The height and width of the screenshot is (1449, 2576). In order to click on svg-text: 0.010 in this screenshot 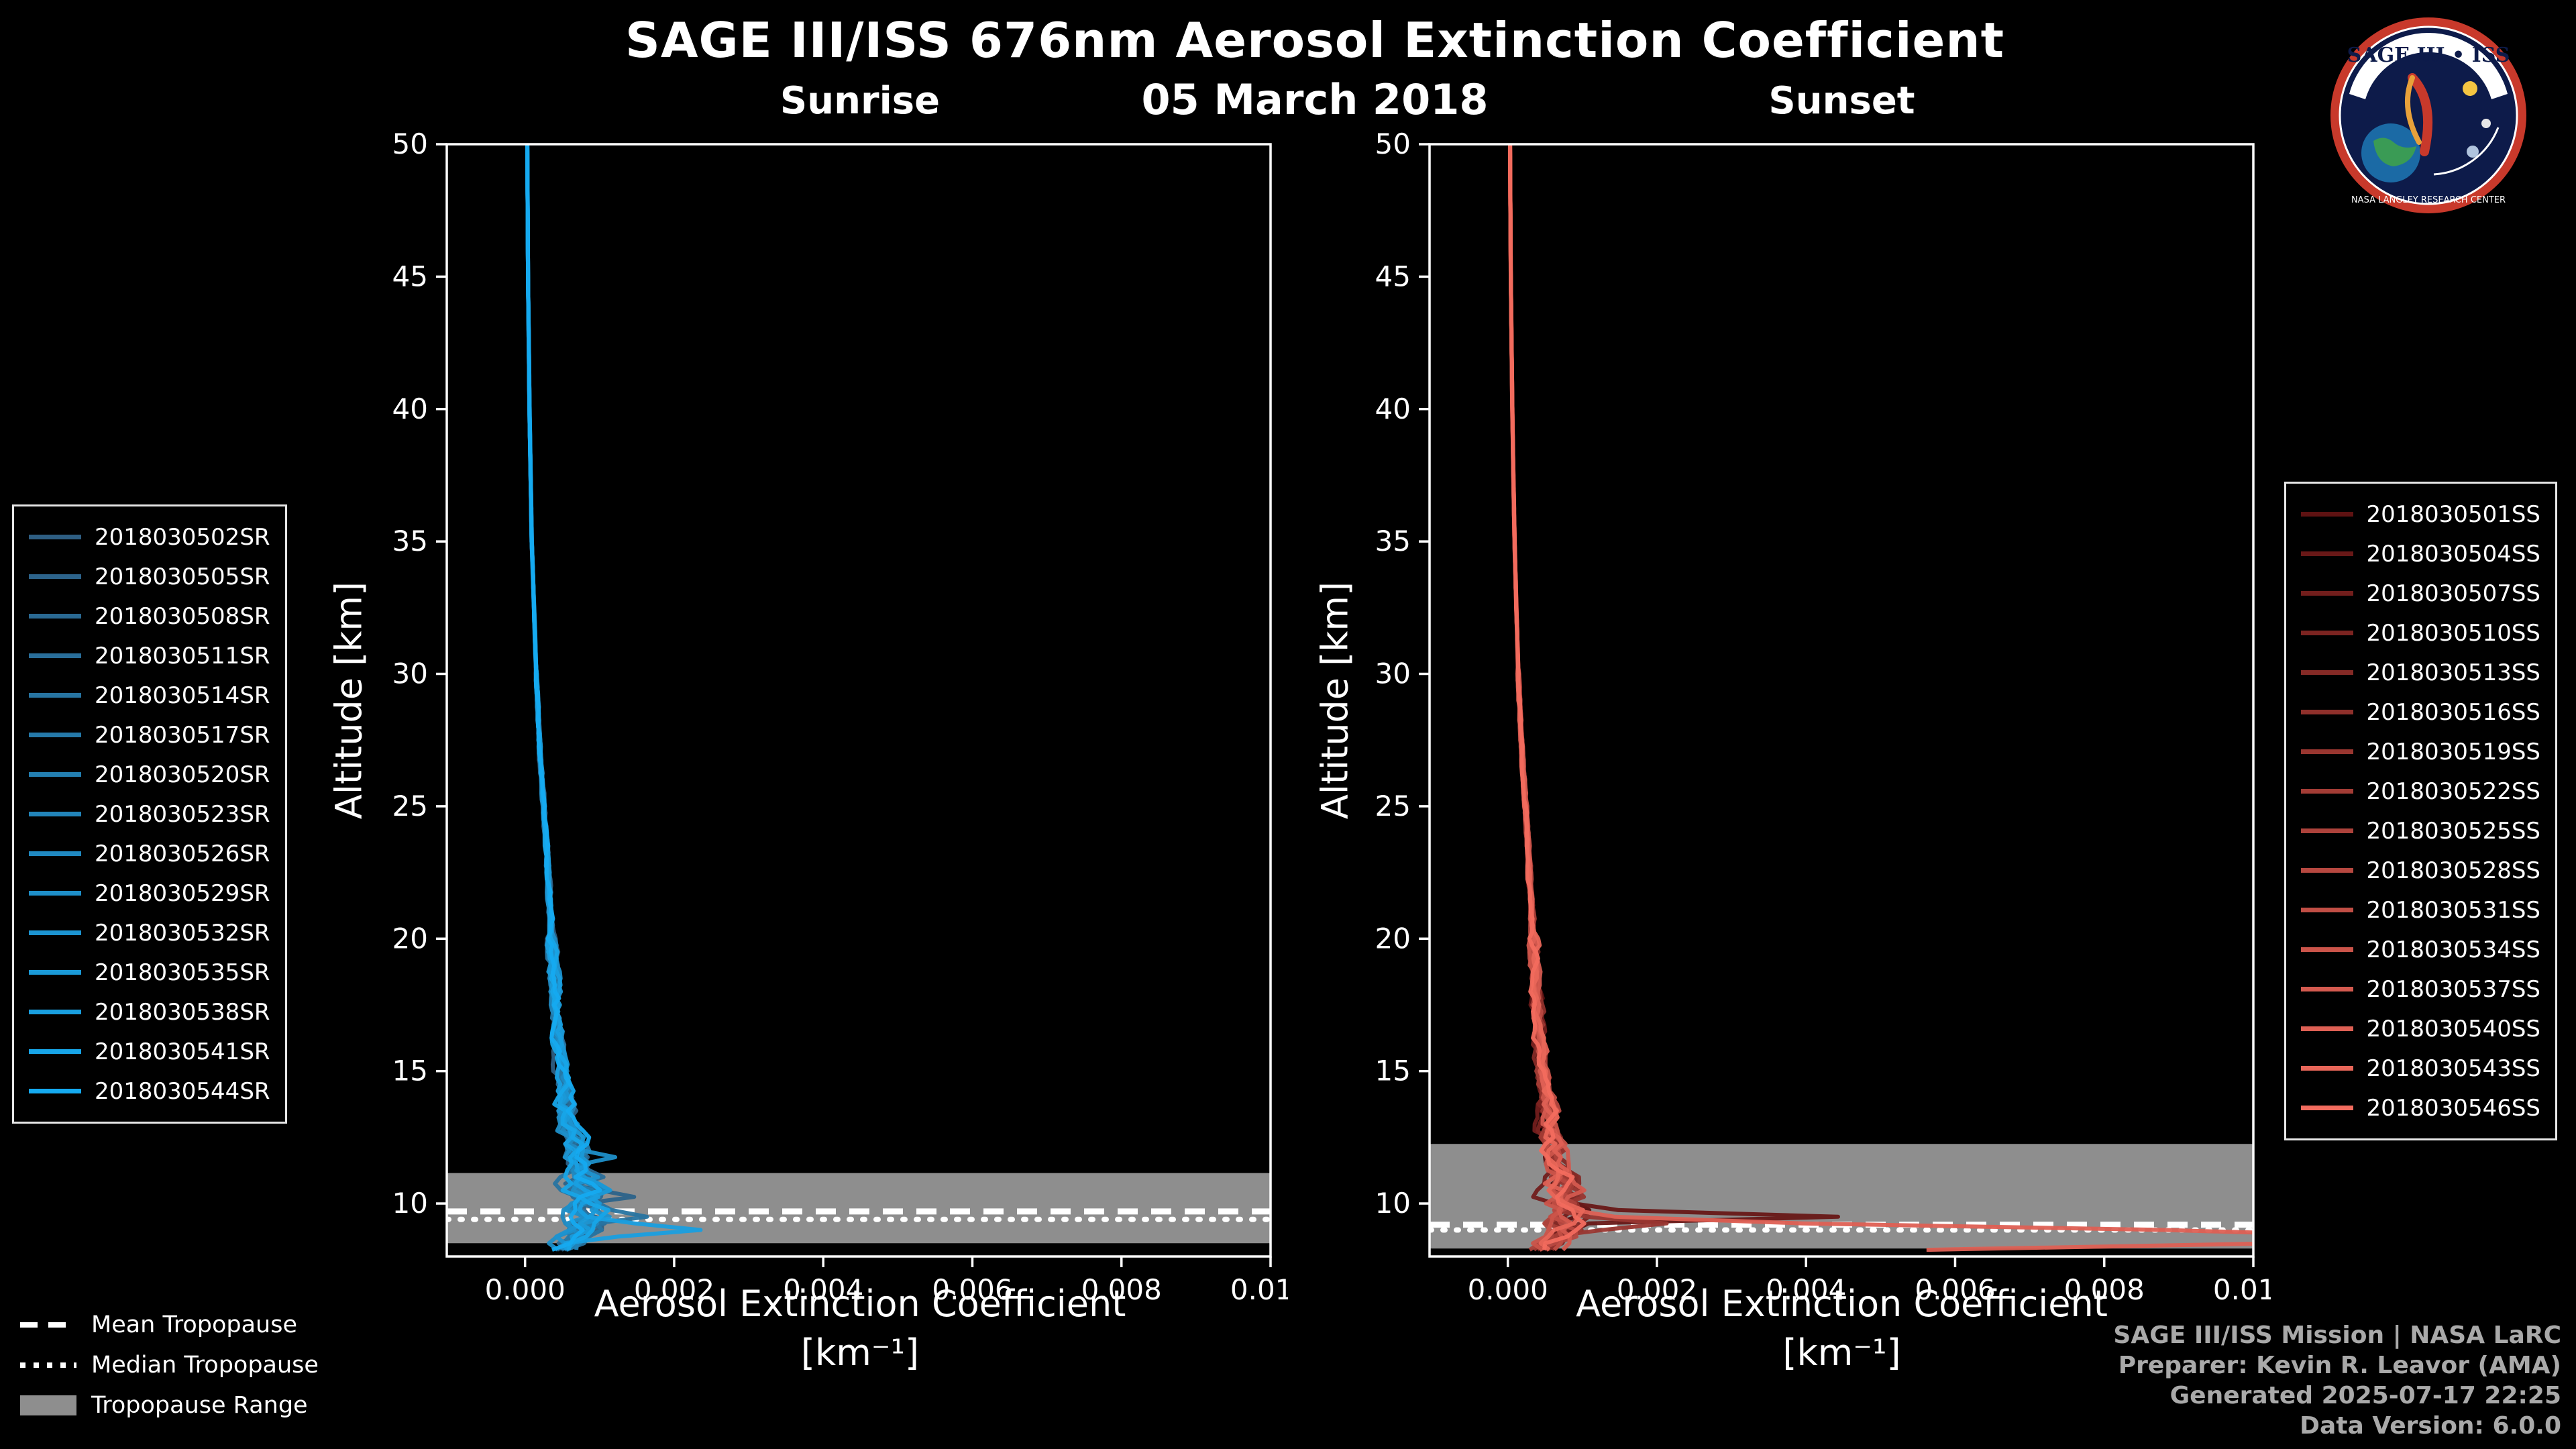, I will do `click(2242, 1289)`.